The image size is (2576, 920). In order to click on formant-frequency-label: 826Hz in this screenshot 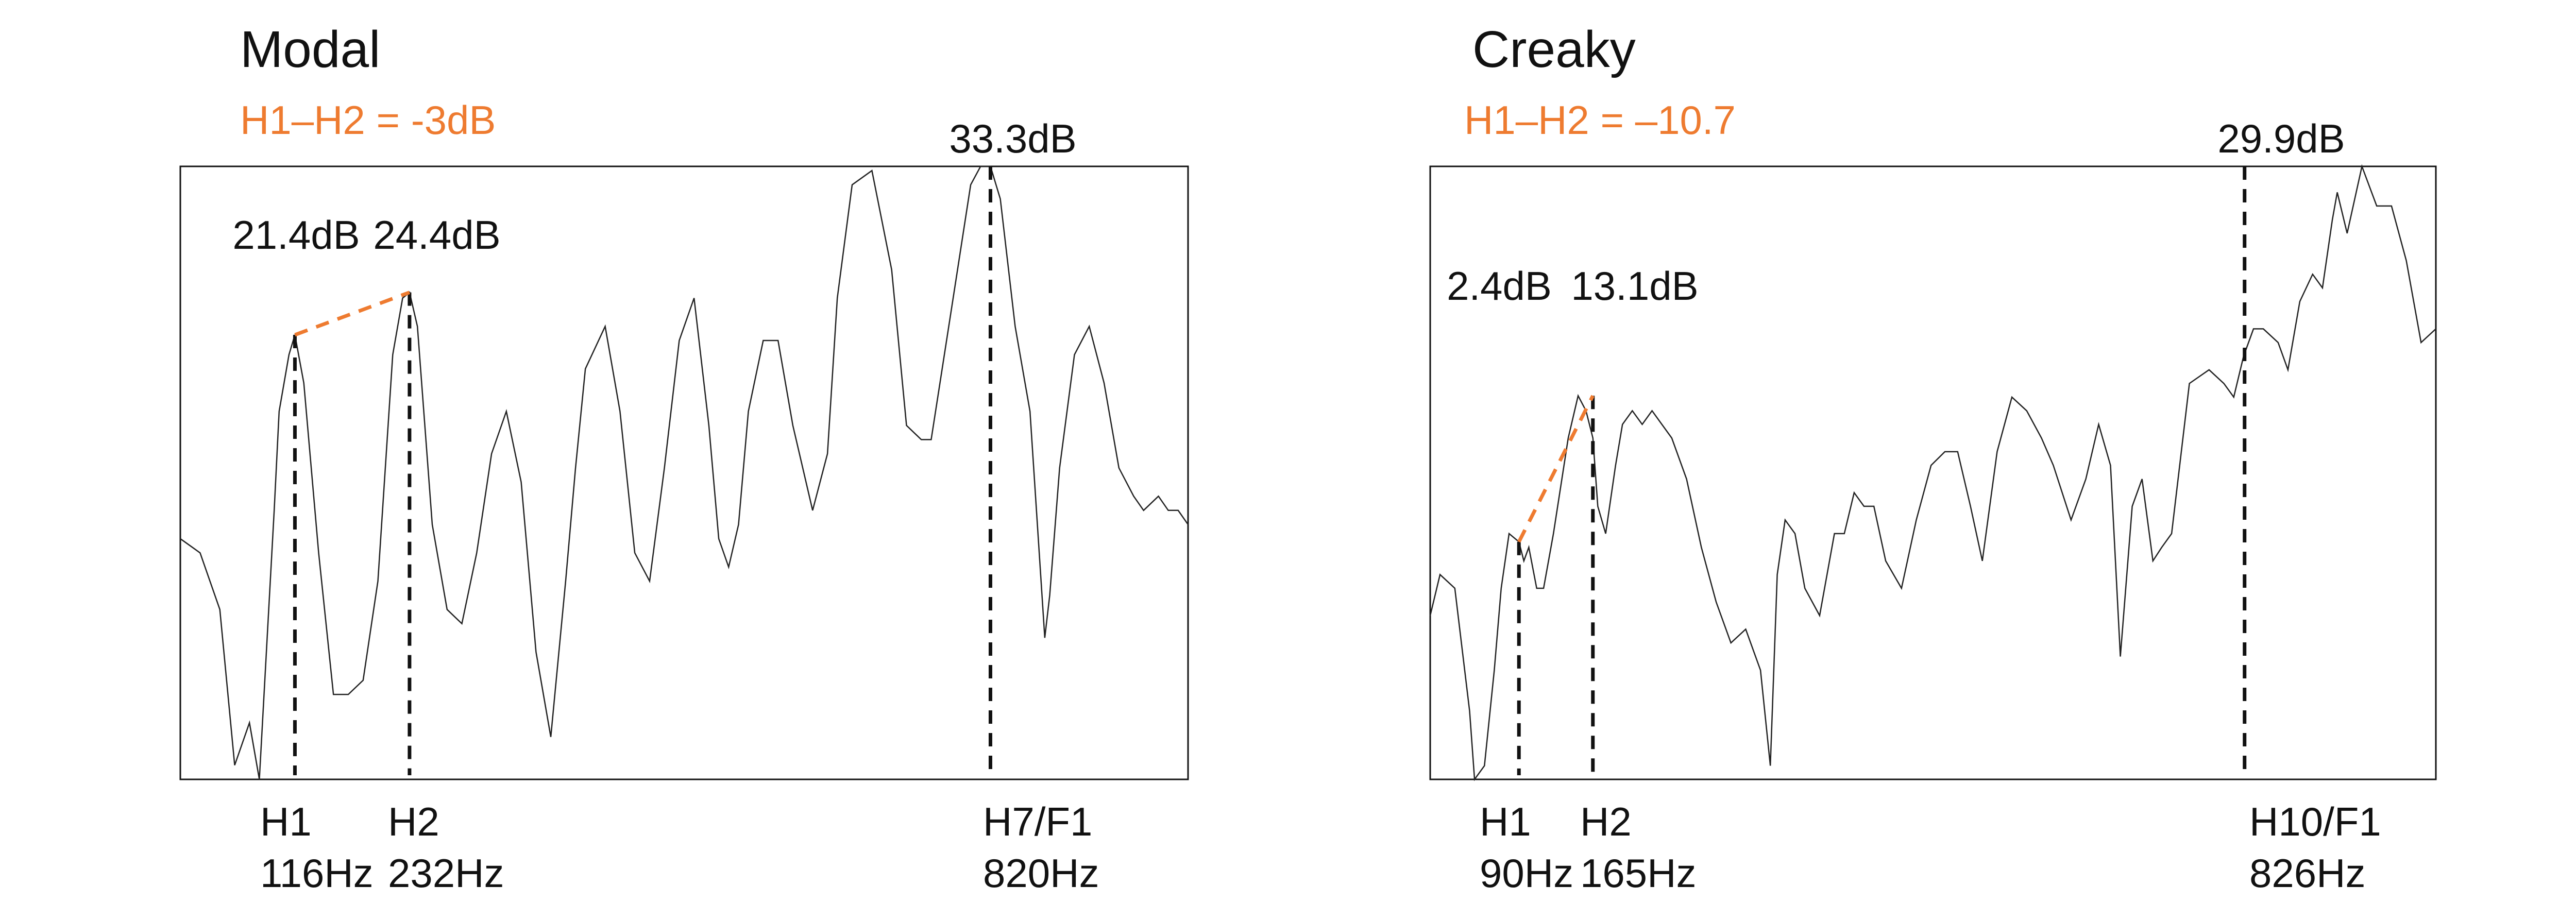, I will do `click(2307, 873)`.